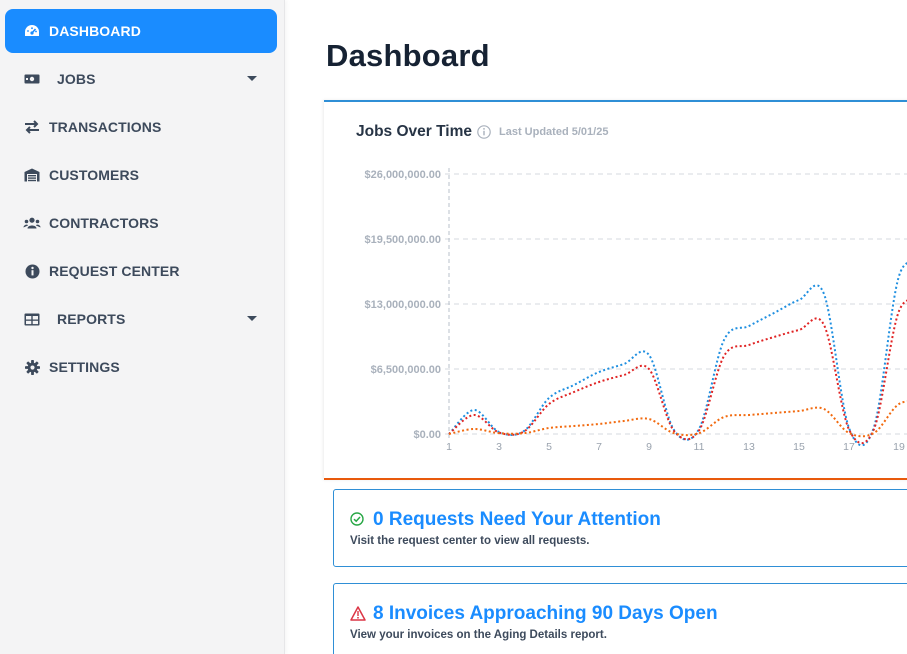  I want to click on money-icon, so click(32, 79).